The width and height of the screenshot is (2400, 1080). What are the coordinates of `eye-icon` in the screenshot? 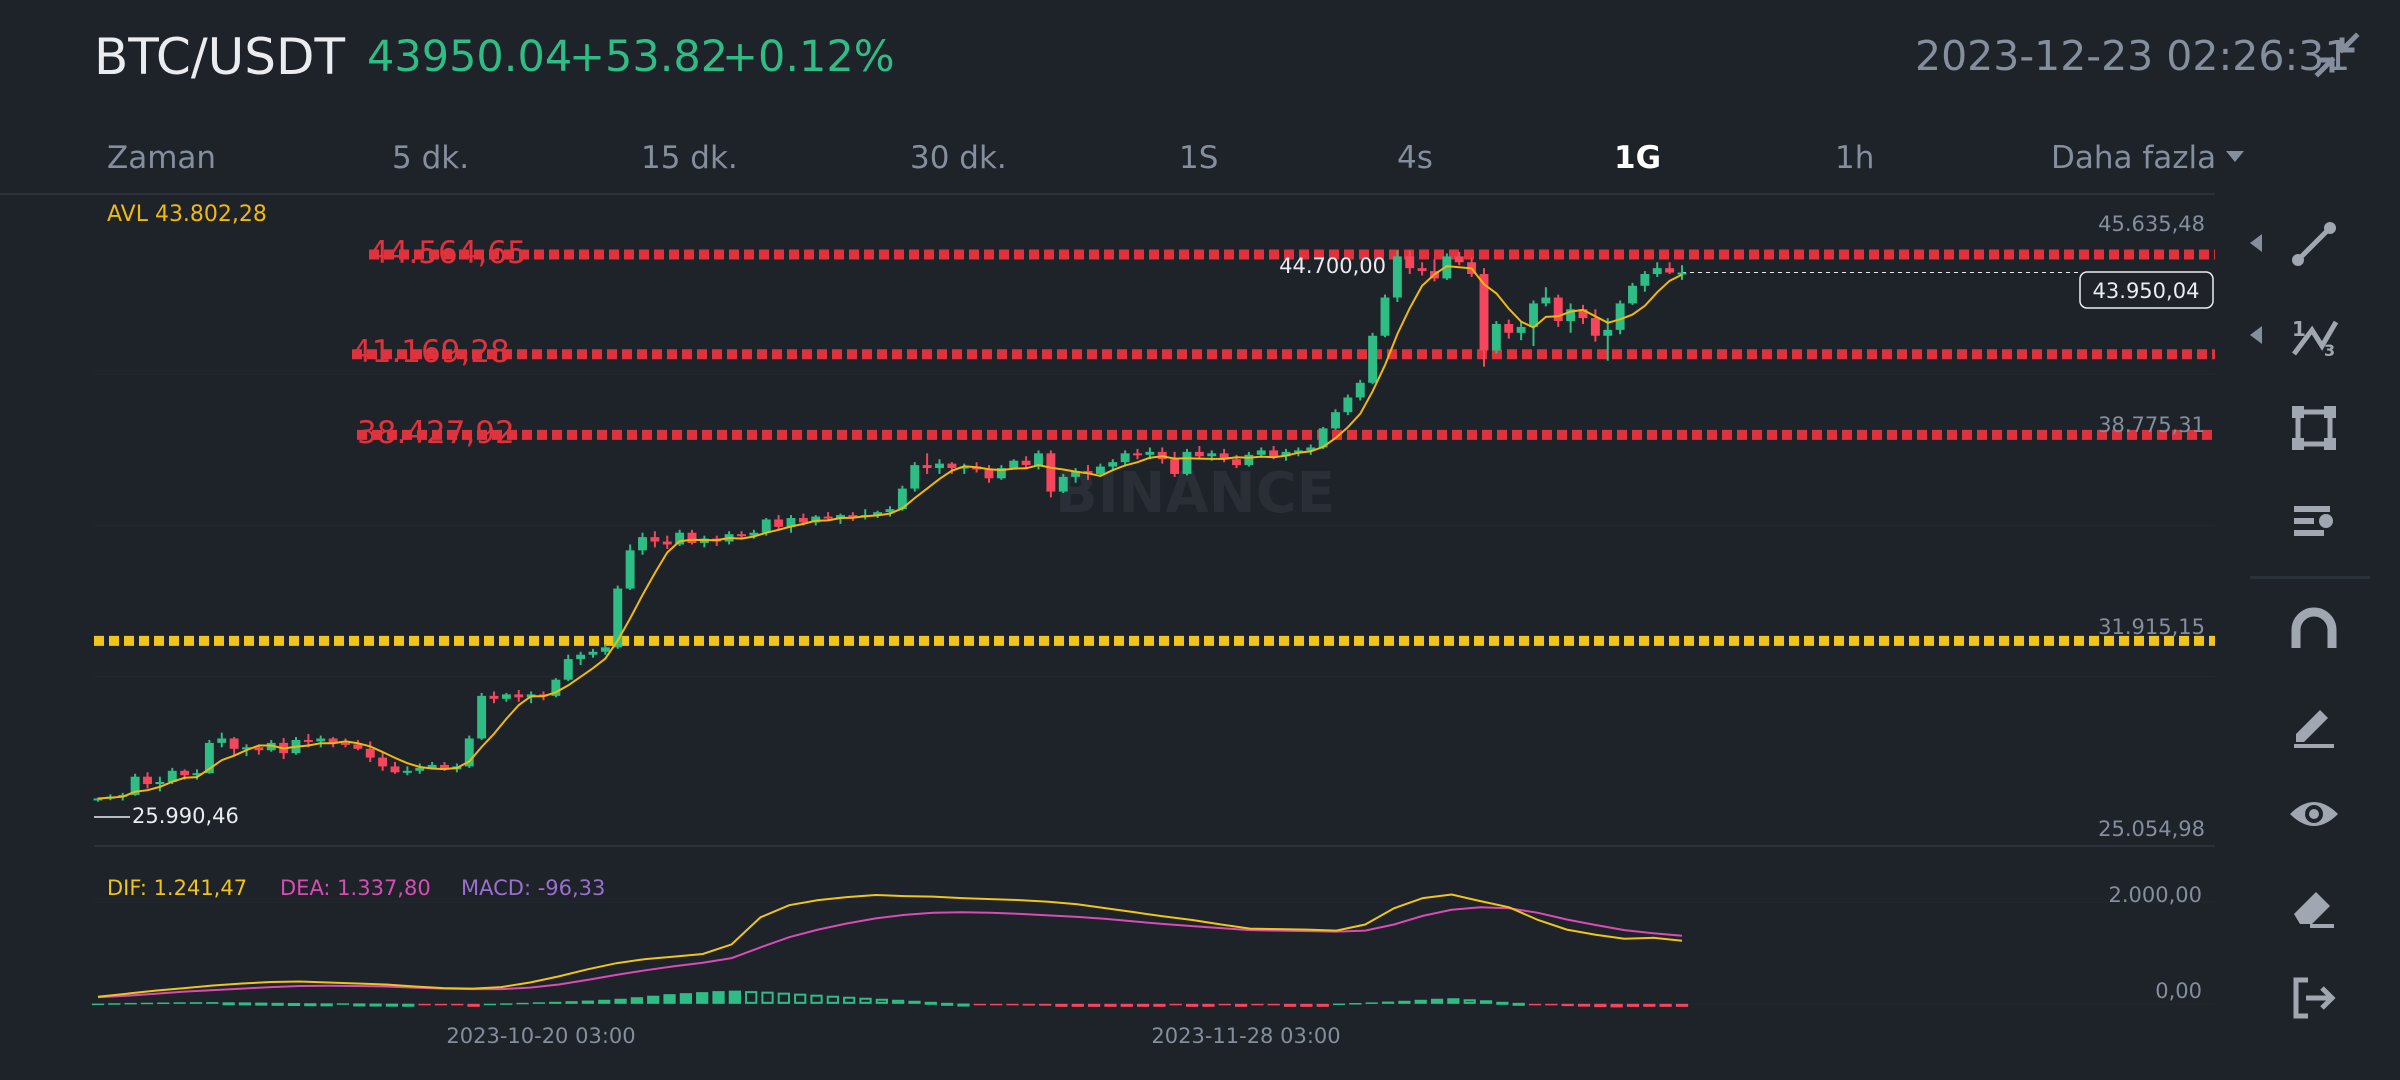 It's located at (2314, 814).